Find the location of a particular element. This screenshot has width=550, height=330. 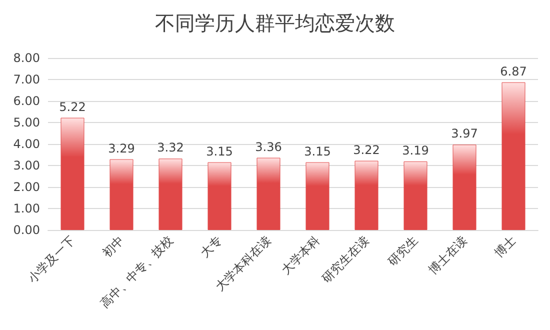

y-tick-label: 3.00 is located at coordinates (26, 165).